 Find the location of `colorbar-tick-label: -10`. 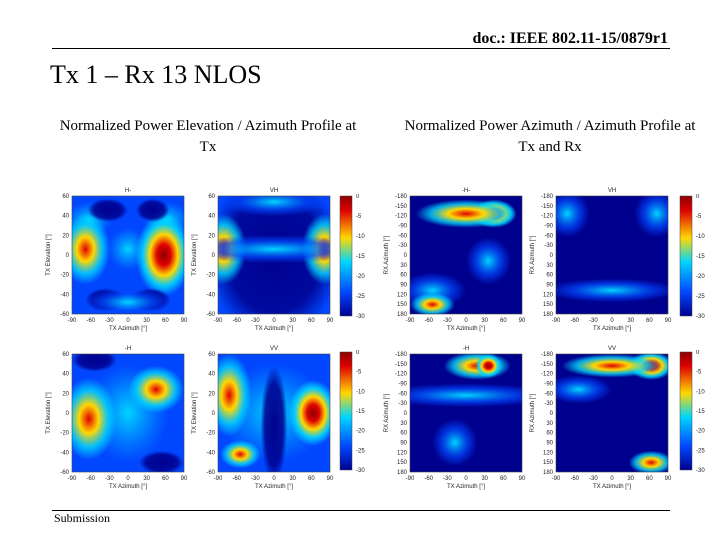

colorbar-tick-label: -10 is located at coordinates (360, 392).